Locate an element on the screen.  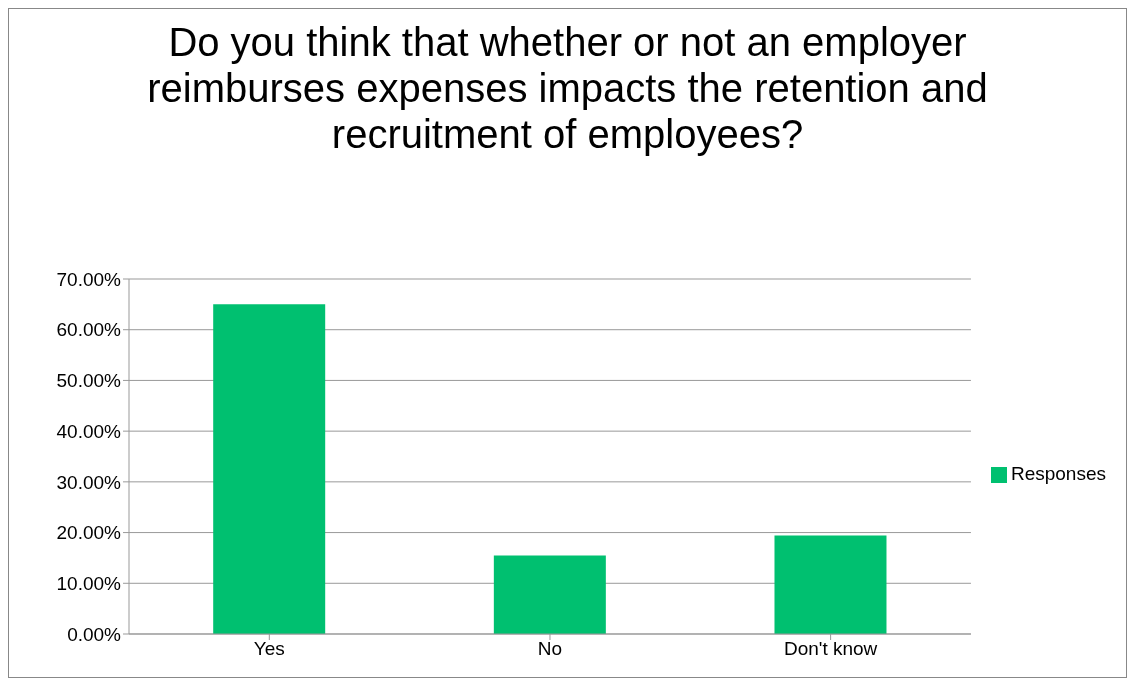
y-tick-label: 0.00% is located at coordinates (94, 634).